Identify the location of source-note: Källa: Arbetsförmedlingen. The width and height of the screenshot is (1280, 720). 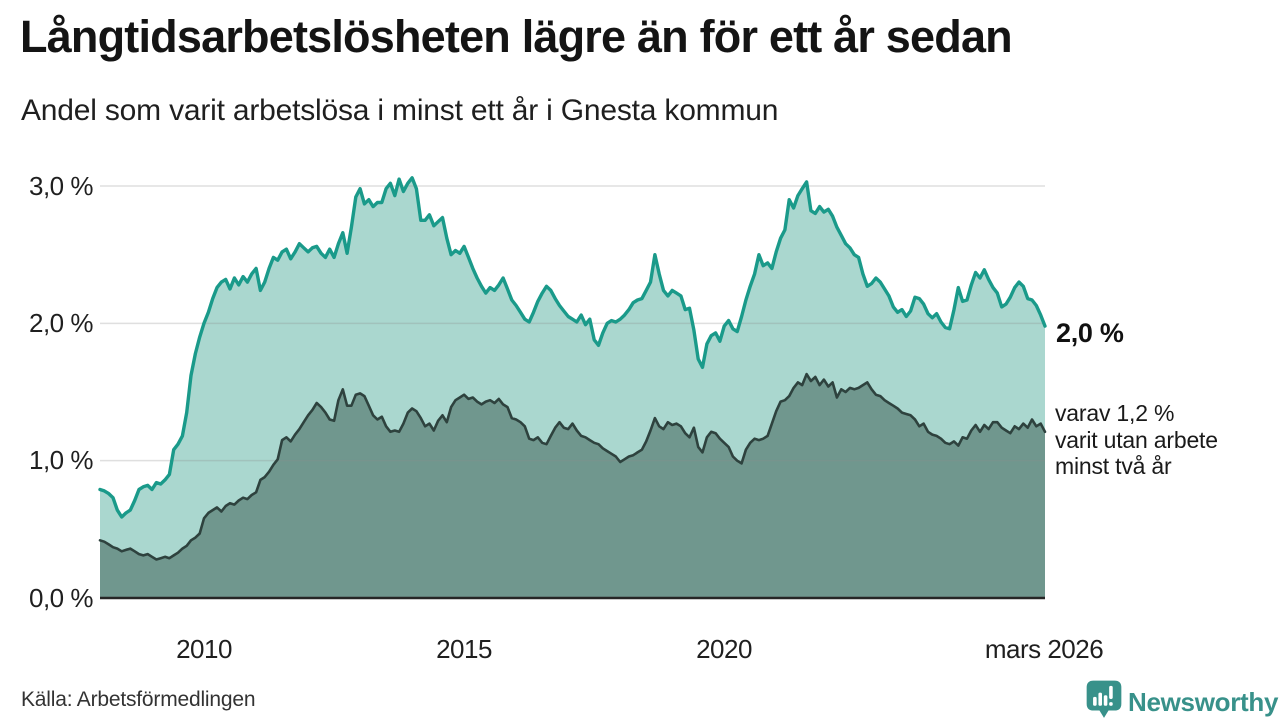
(138, 699).